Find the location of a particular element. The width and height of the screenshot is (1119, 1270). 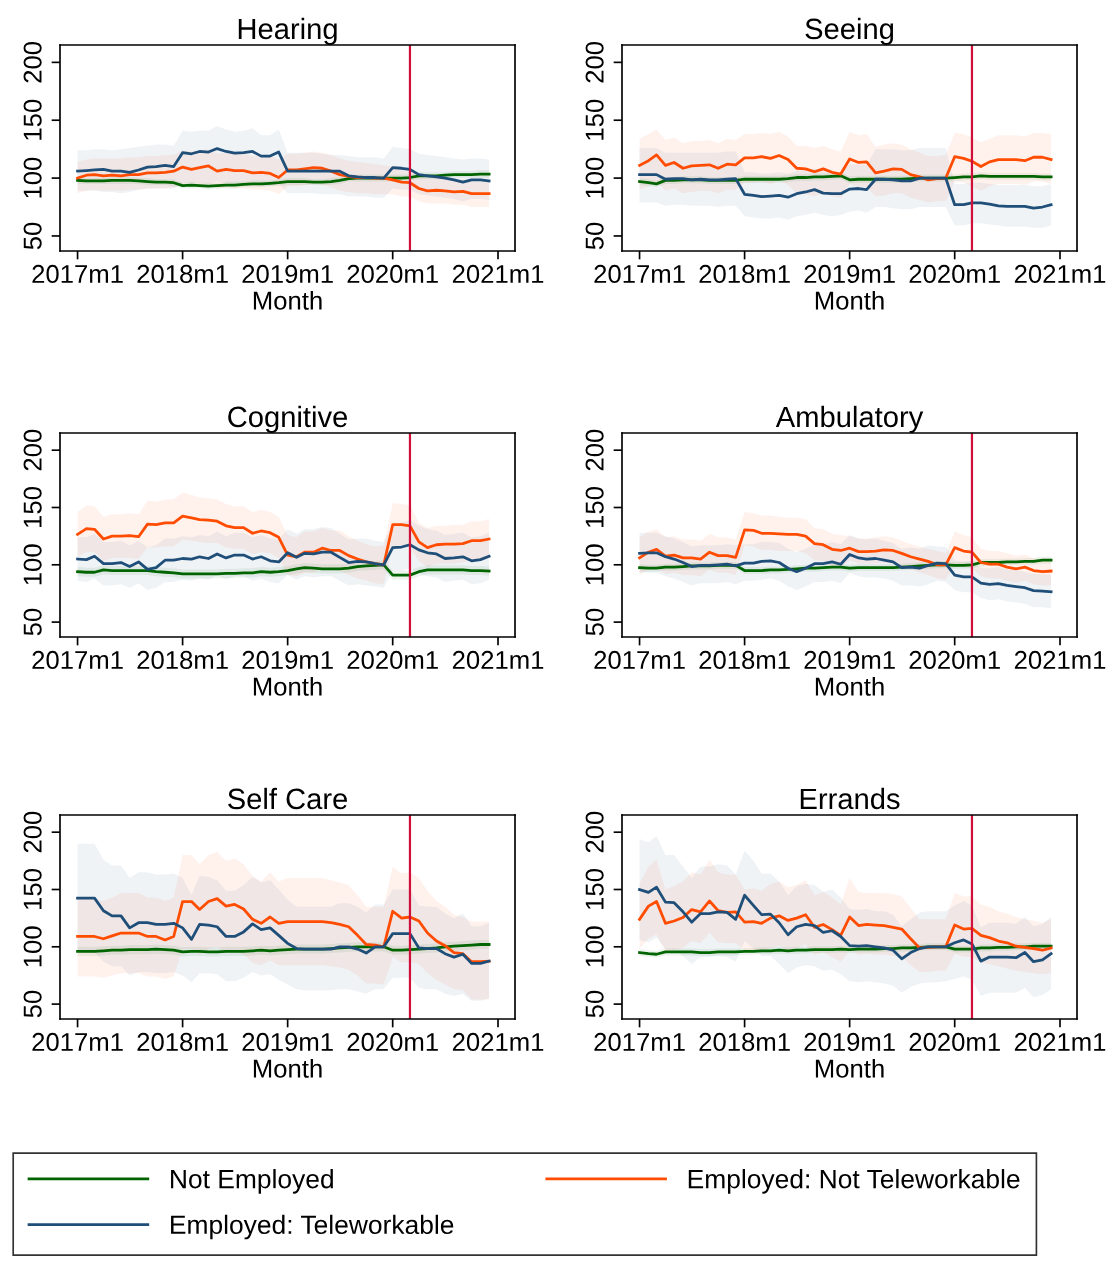

chart-title: Seeing is located at coordinates (849, 31).